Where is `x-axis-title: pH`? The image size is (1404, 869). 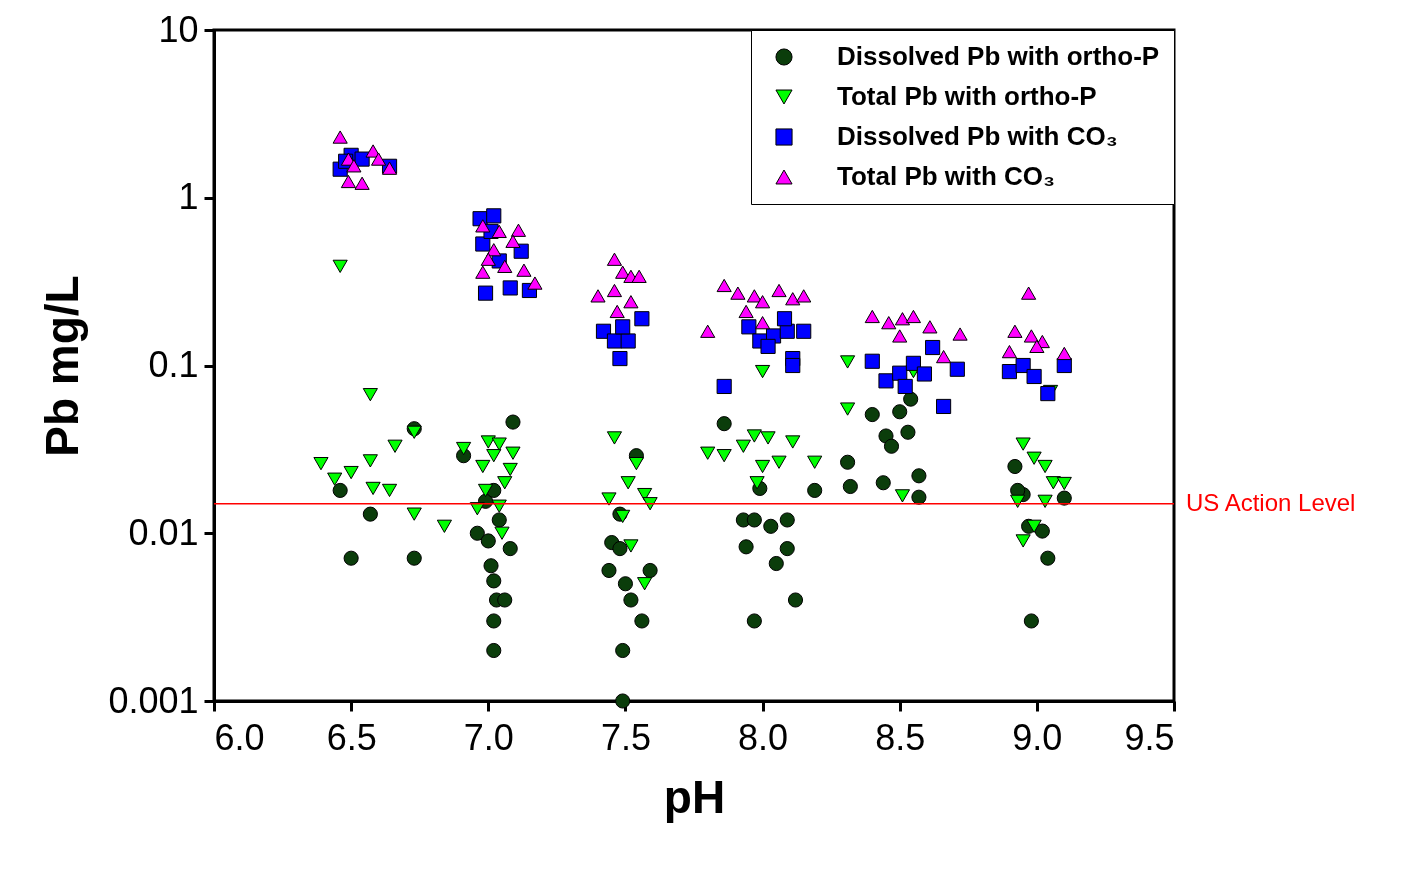
x-axis-title: pH is located at coordinates (694, 796).